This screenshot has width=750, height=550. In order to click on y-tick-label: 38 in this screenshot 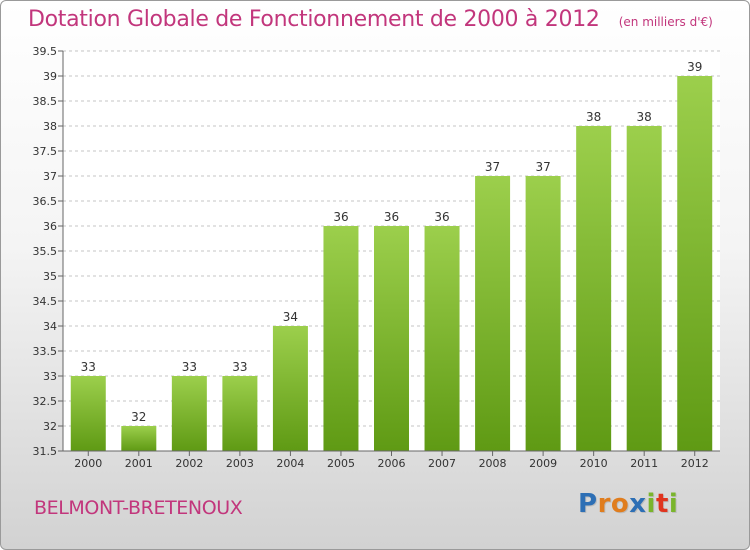, I will do `click(50, 126)`.